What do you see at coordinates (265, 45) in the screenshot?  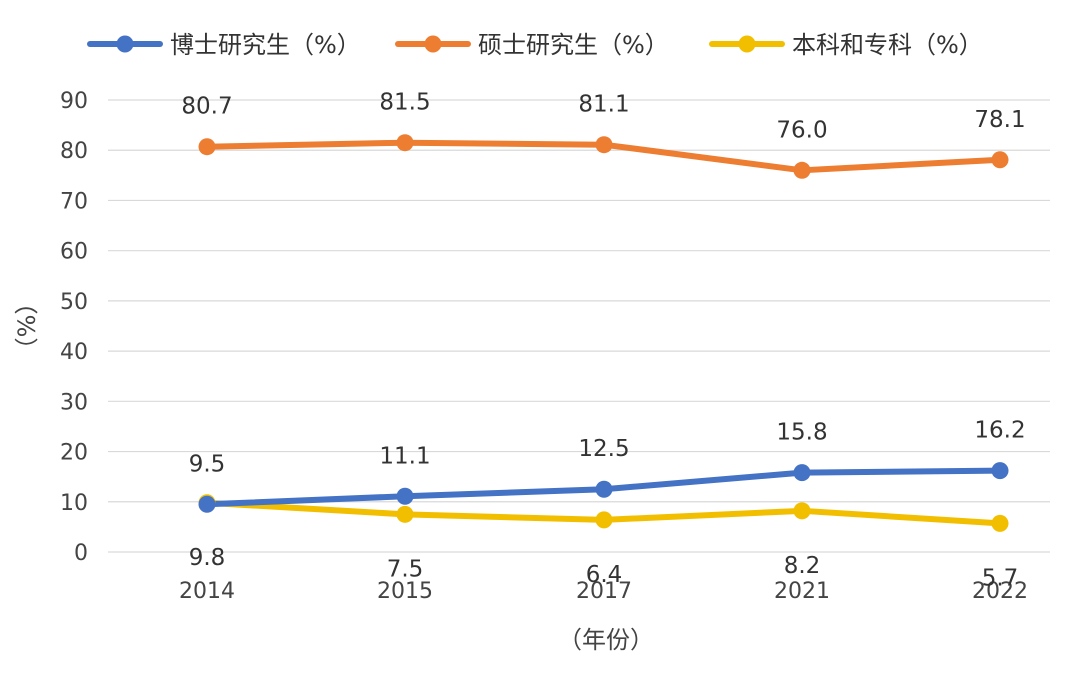 I see `legend-label: 博士研究生（%）` at bounding box center [265, 45].